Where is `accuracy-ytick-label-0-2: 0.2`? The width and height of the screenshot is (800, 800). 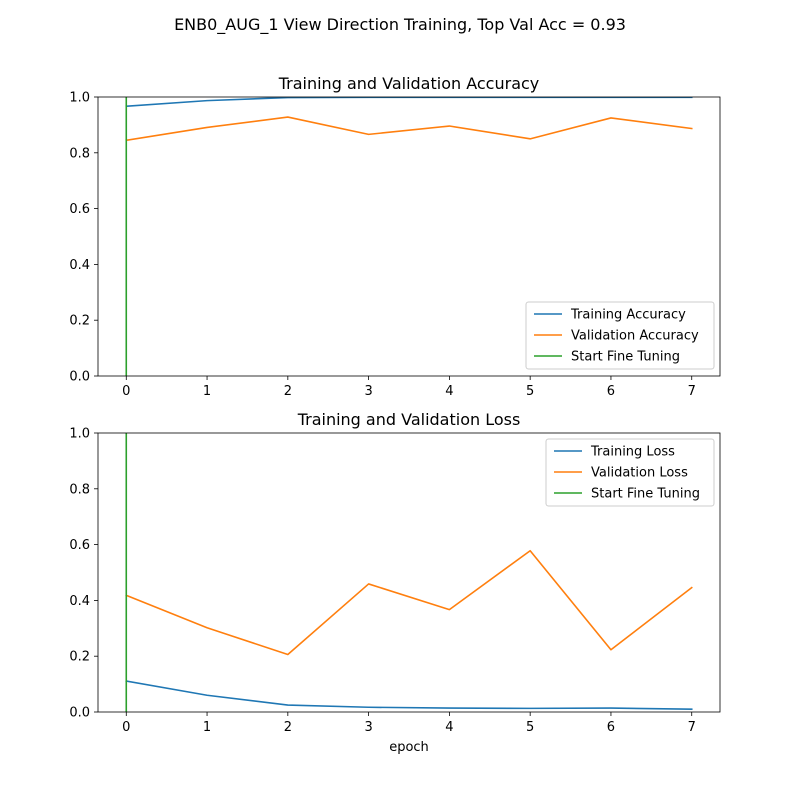
accuracy-ytick-label-0-2: 0.2 is located at coordinates (79, 321).